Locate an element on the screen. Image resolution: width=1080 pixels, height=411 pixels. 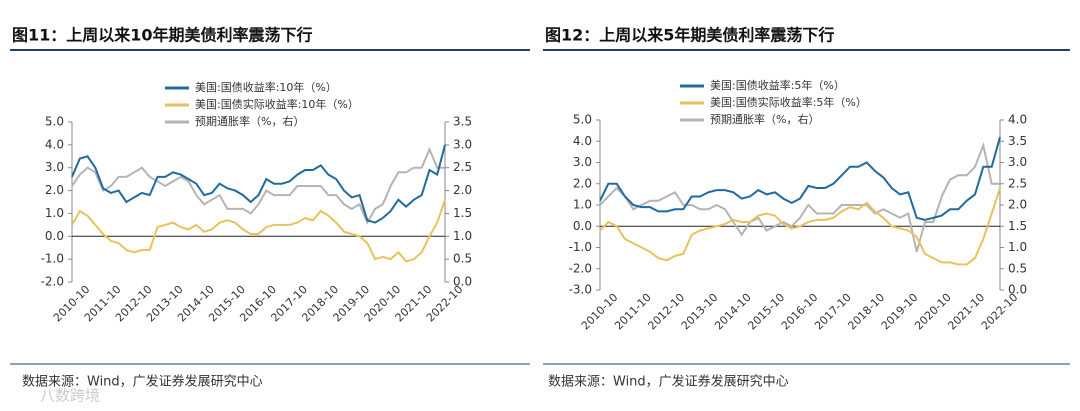
legend-label: 美国:国债实际收益率:10年（%） is located at coordinates (277, 104).